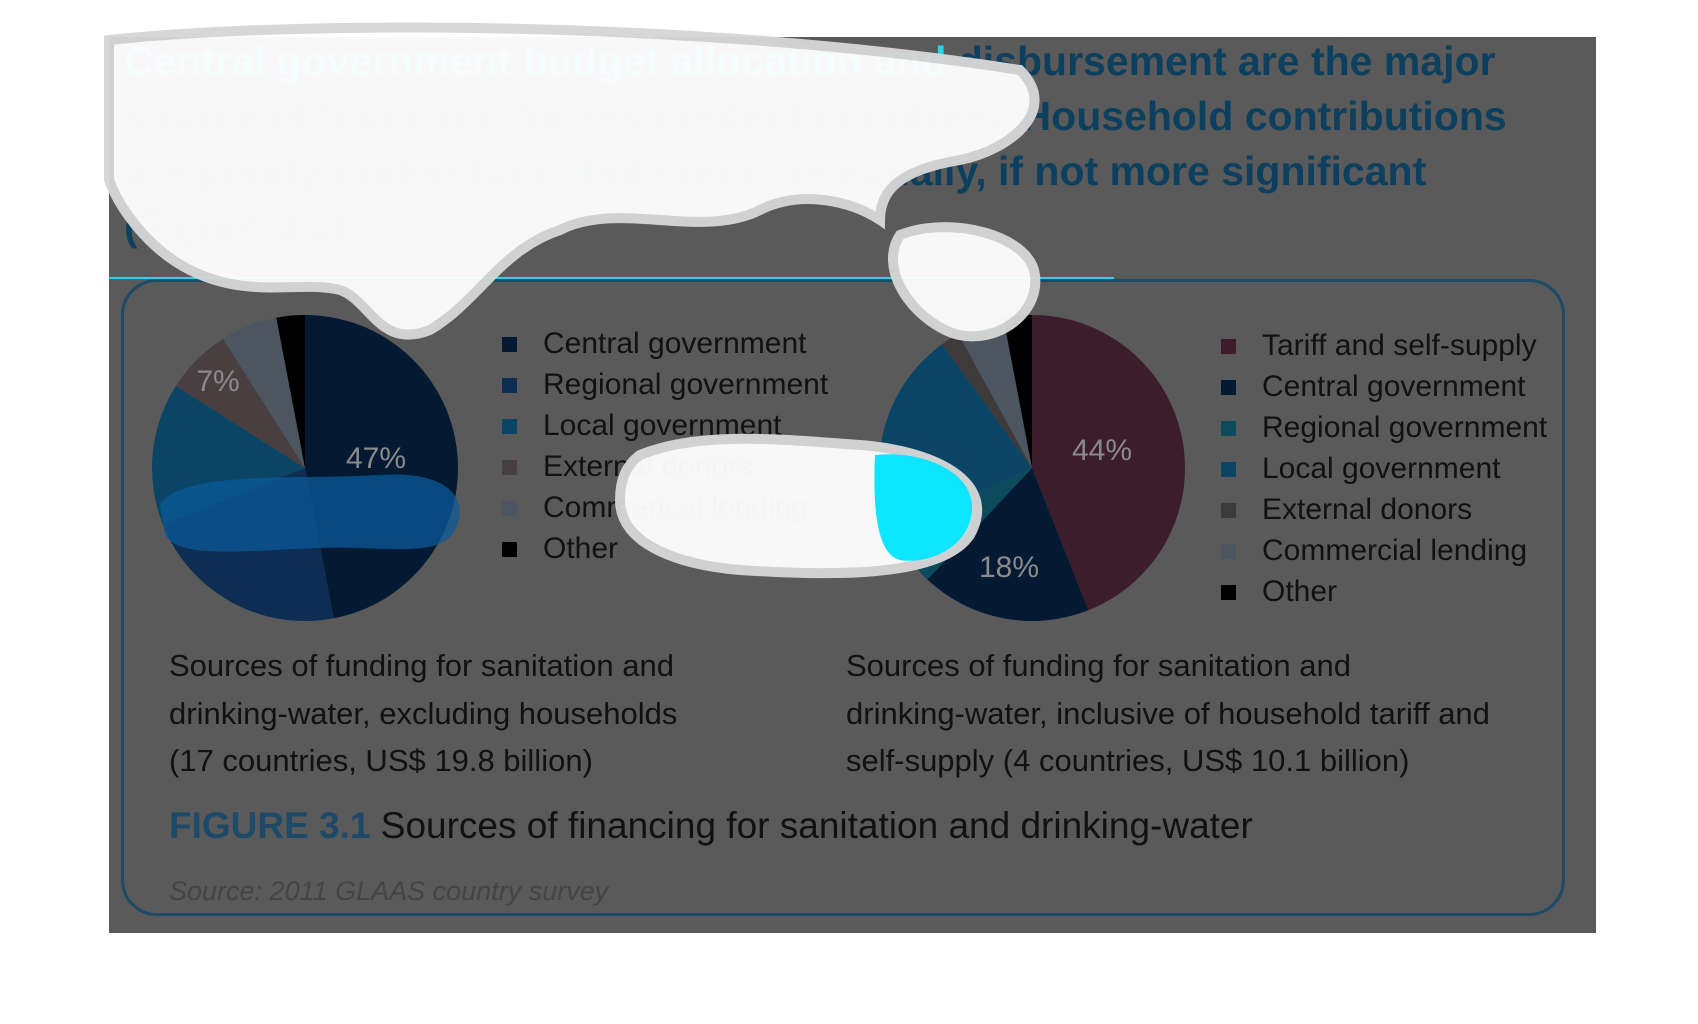  What do you see at coordinates (421, 665) in the screenshot?
I see `caption-1-line-1: Sources of funding for sanitation and` at bounding box center [421, 665].